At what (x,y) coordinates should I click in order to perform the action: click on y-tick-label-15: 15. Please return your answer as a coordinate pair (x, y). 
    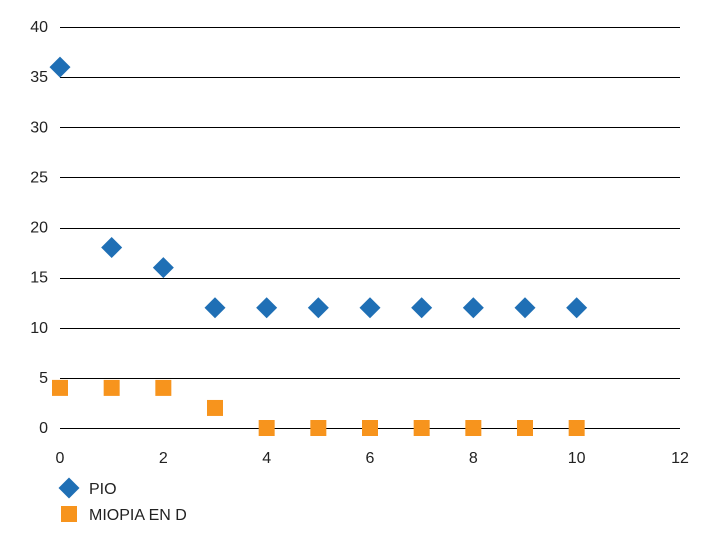
    Looking at the image, I should click on (39, 278).